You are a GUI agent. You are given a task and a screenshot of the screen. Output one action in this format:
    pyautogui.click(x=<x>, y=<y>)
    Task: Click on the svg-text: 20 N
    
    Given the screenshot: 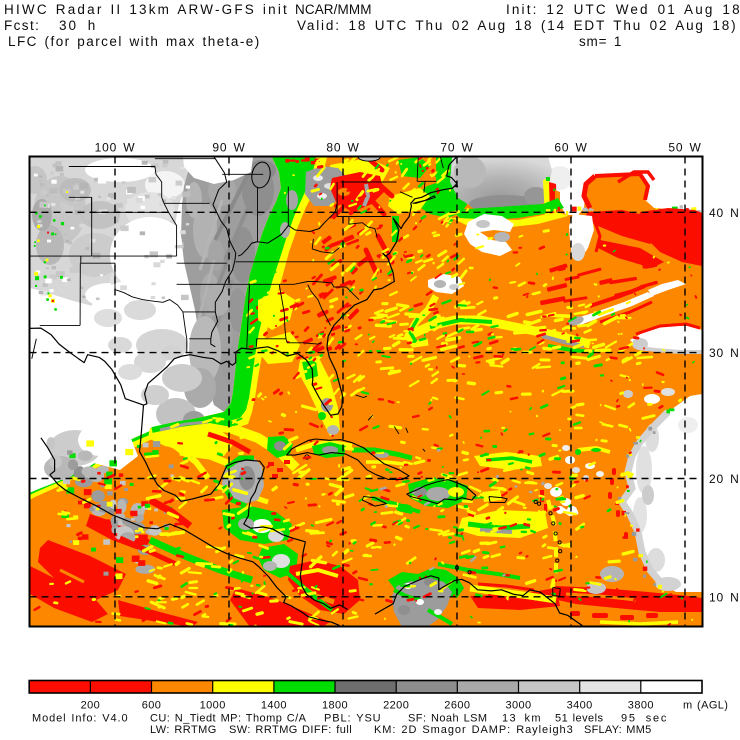 What is the action you would take?
    pyautogui.click(x=724, y=479)
    